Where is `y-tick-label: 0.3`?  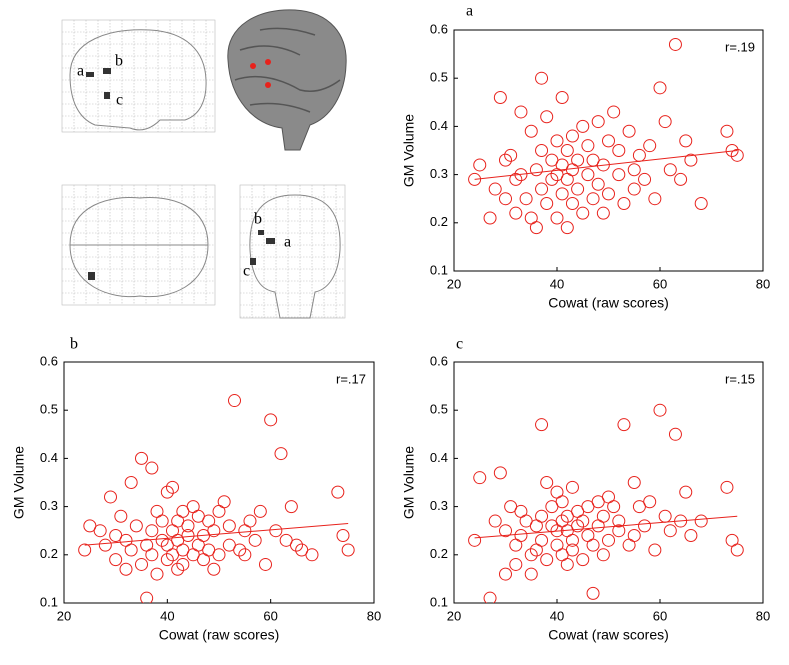 y-tick-label: 0.3 is located at coordinates (439, 173).